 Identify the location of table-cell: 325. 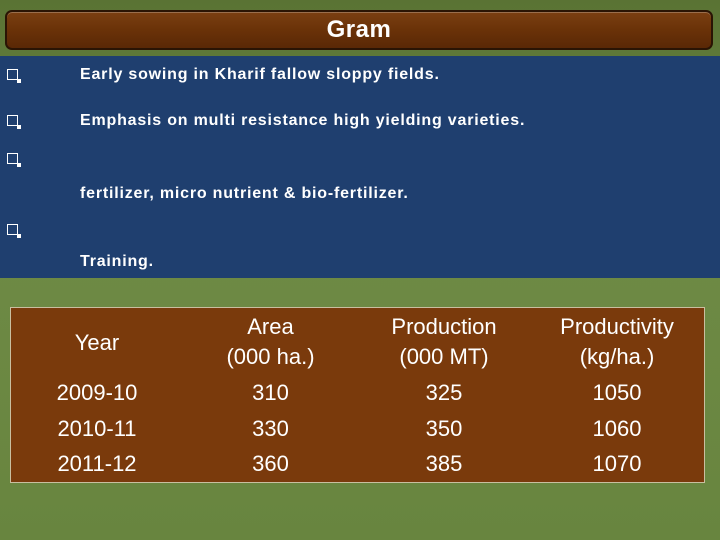
(444, 392).